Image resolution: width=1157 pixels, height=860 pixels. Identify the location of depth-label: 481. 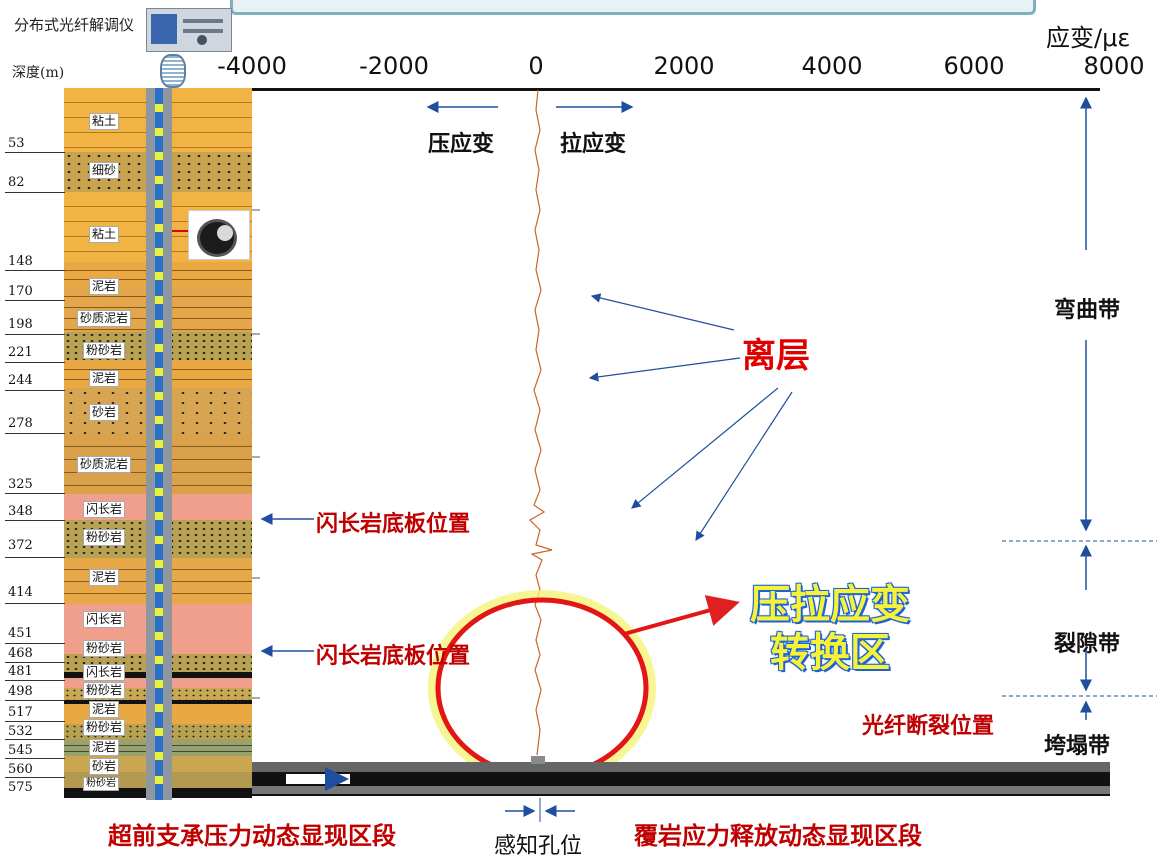
(20, 671).